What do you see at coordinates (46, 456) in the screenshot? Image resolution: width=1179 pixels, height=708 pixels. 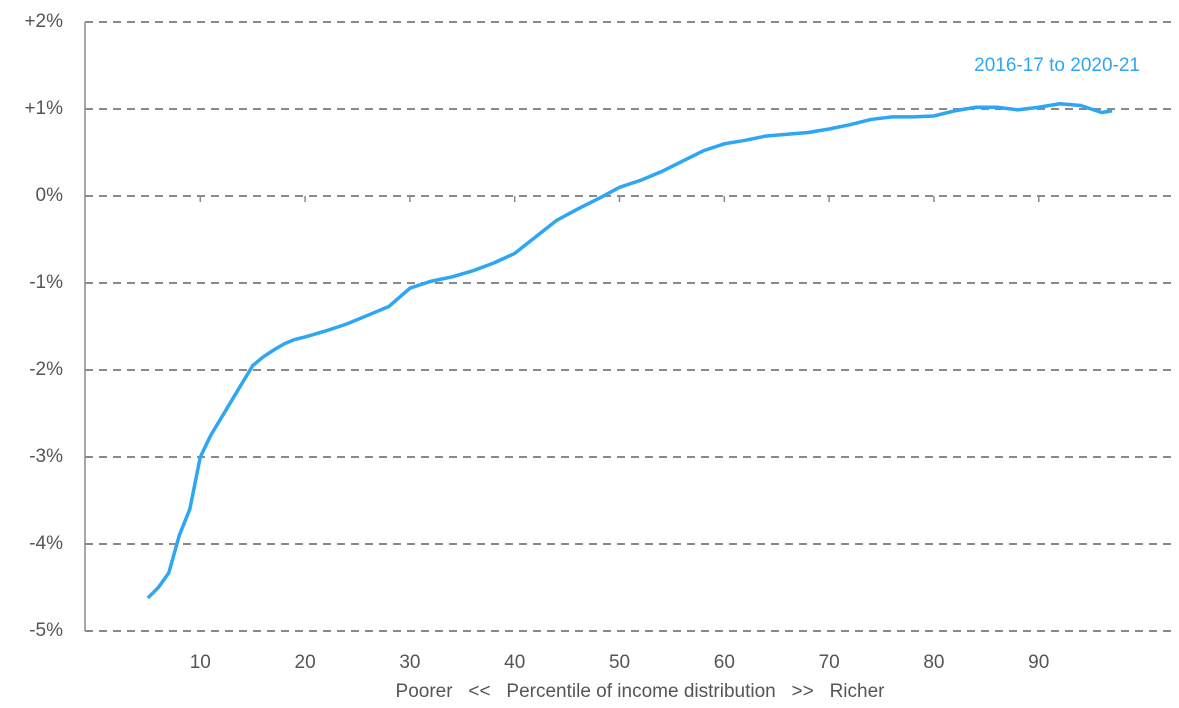 I see `y-tick-label: -3%` at bounding box center [46, 456].